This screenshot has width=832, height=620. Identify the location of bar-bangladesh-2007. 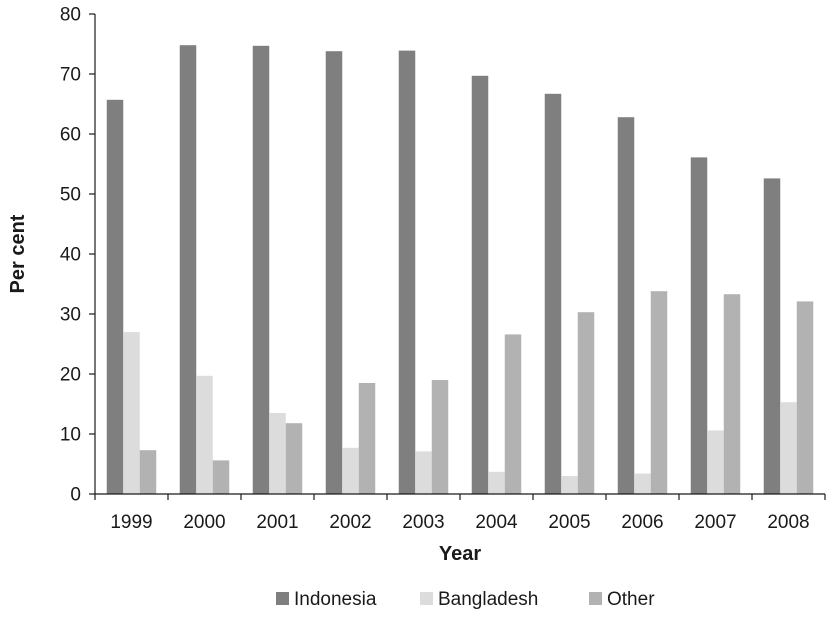
(715, 462).